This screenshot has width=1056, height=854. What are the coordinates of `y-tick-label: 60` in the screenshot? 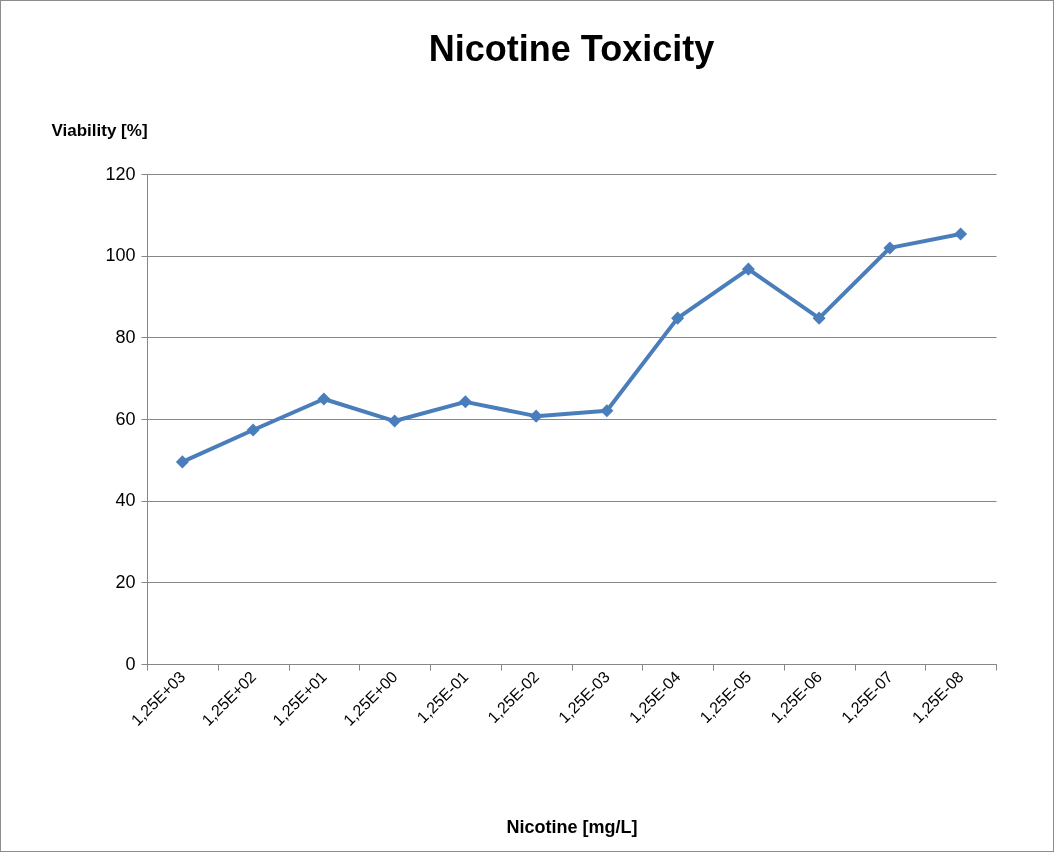 It's located at (125, 418).